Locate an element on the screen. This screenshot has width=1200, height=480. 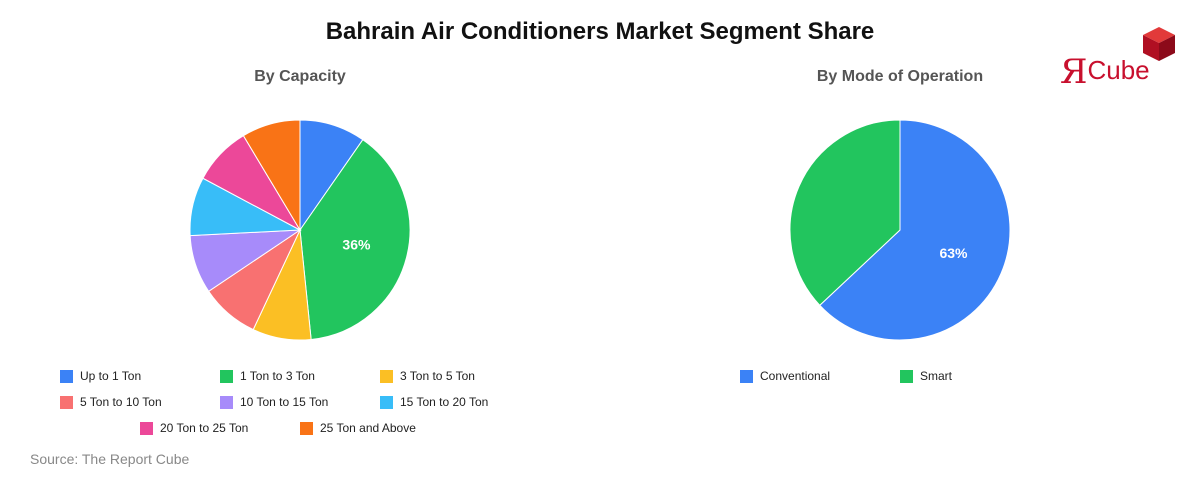
legend-item-15-ton-to-20-ton: 15 Ton to 20 Ton is located at coordinates (434, 402).